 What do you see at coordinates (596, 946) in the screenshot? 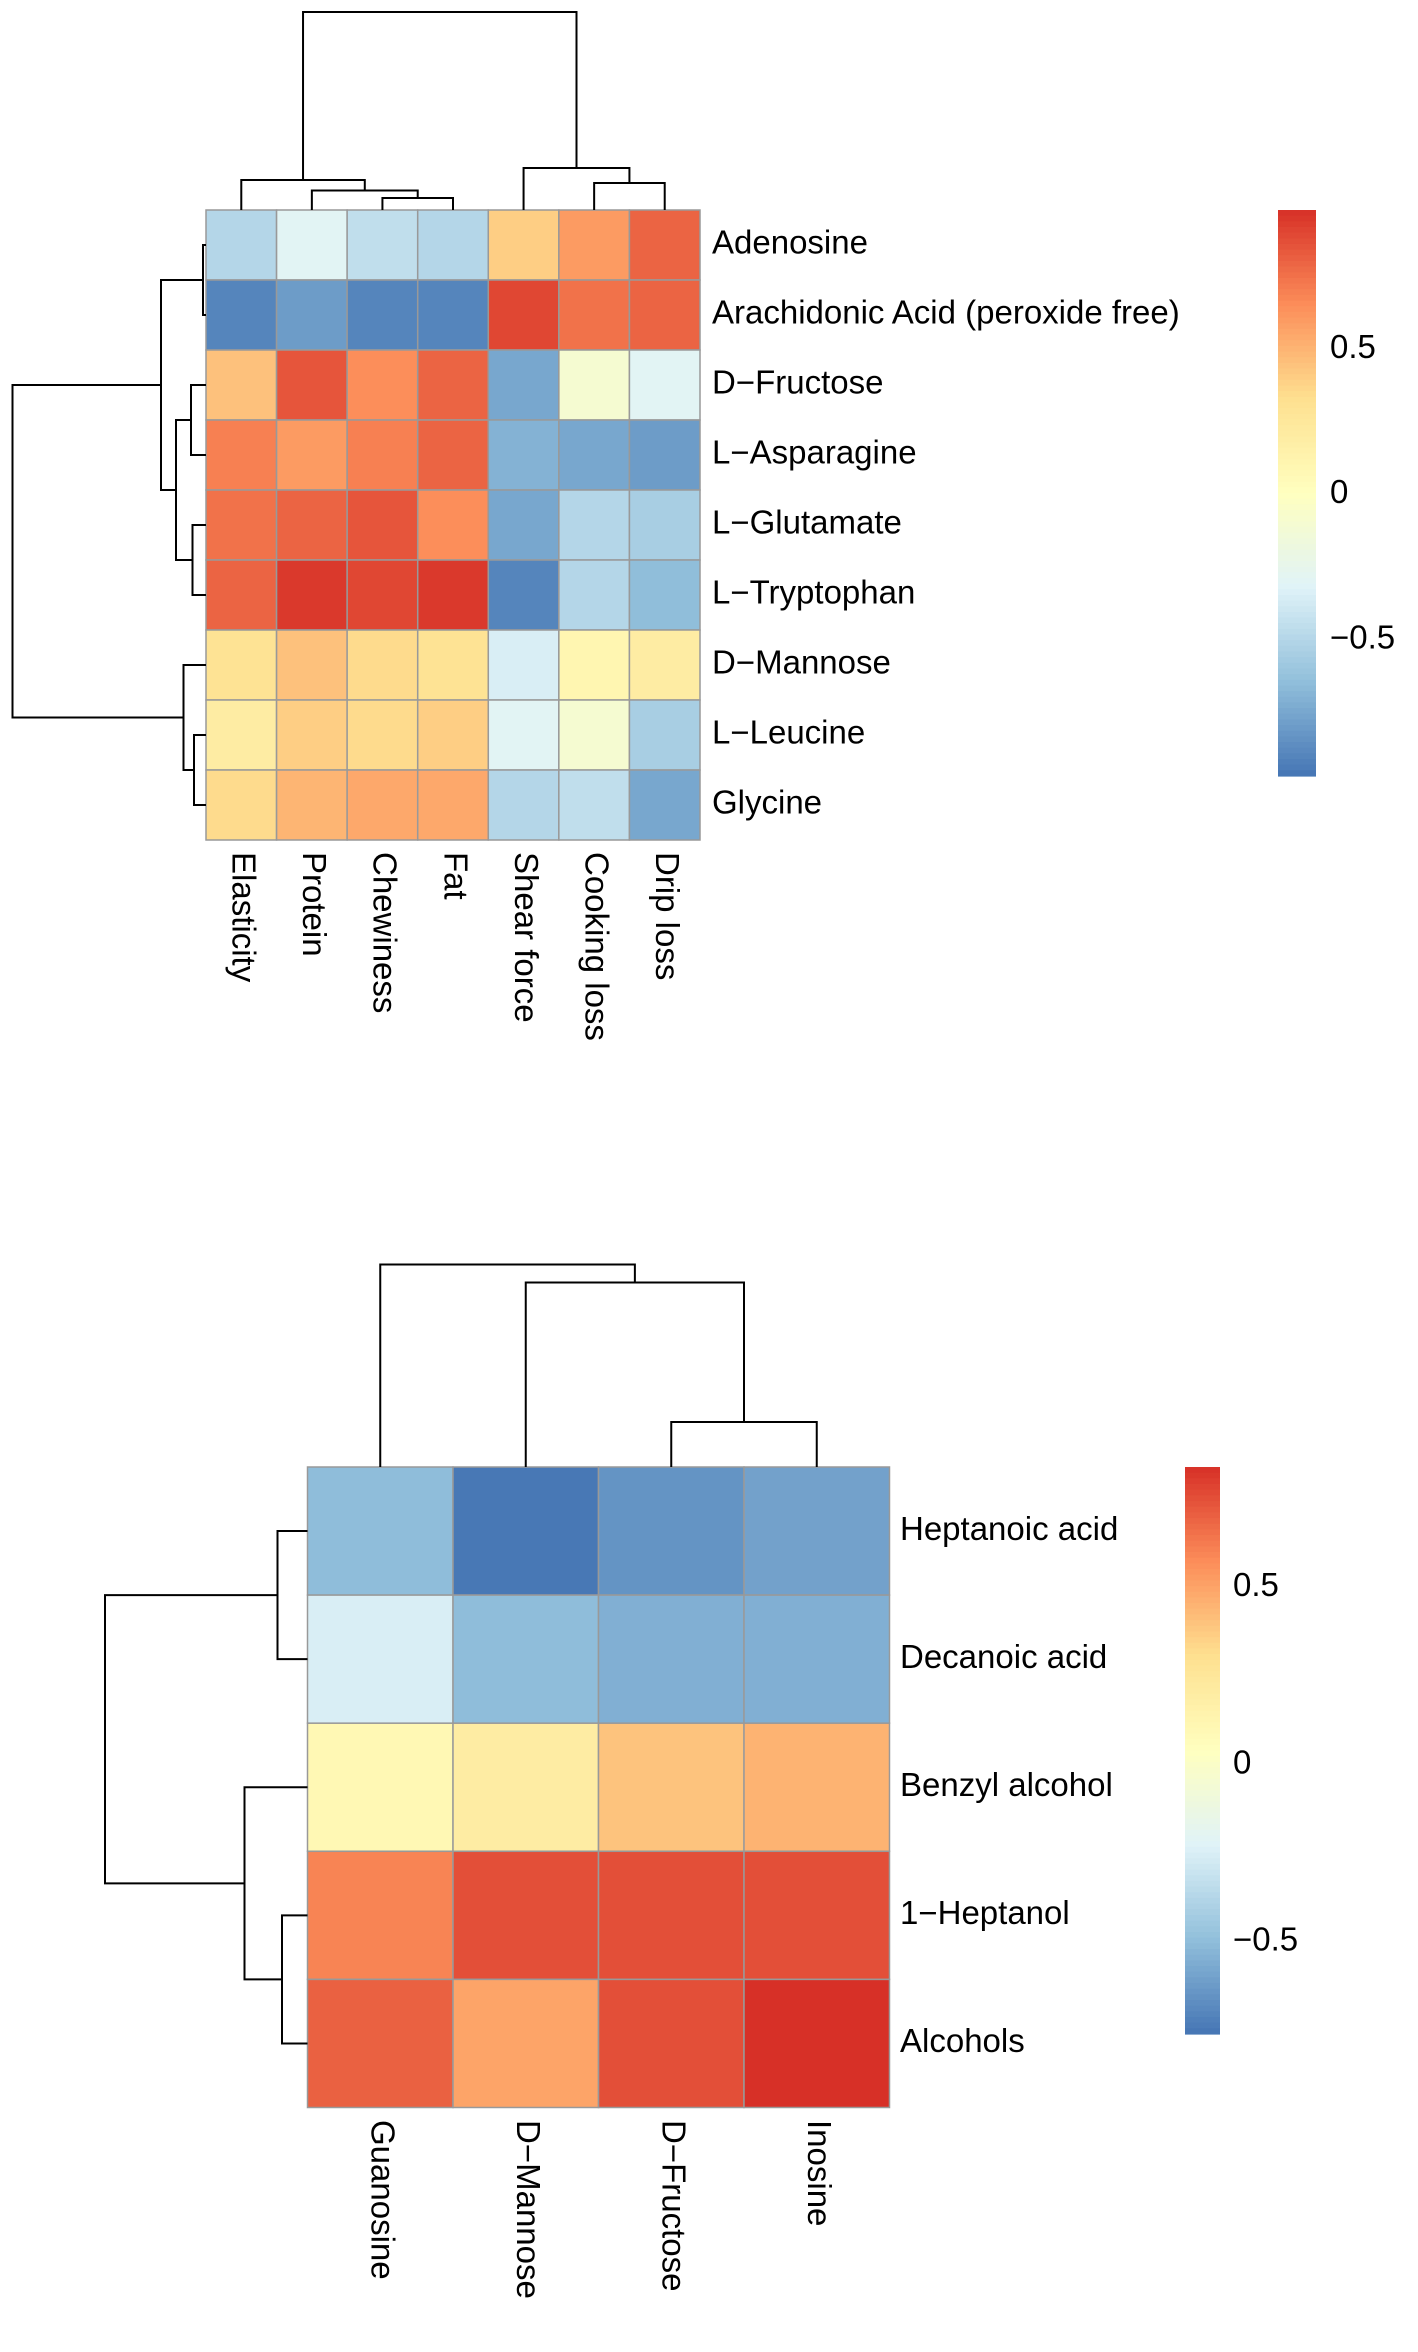
I see `column-label: Cooking loss` at bounding box center [596, 946].